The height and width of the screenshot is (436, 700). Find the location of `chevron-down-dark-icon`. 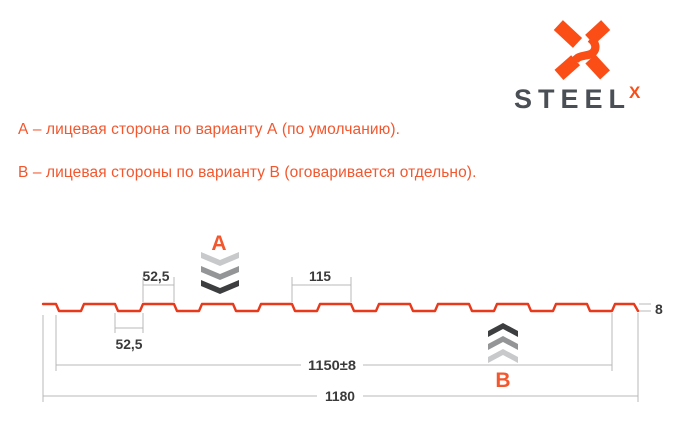

chevron-down-dark-icon is located at coordinates (220, 287).